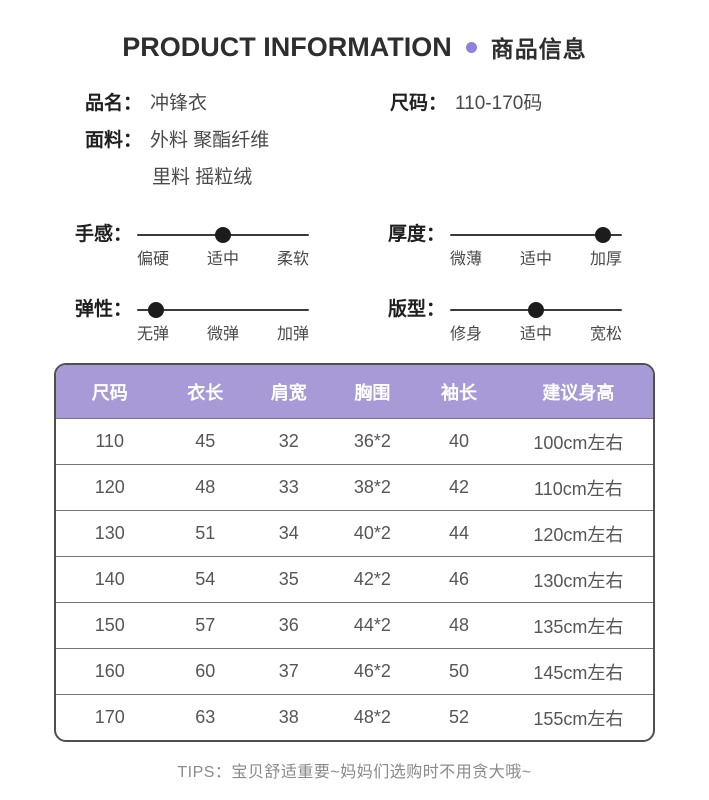  Describe the element at coordinates (459, 391) in the screenshot. I see `column-header: 袖长` at that location.